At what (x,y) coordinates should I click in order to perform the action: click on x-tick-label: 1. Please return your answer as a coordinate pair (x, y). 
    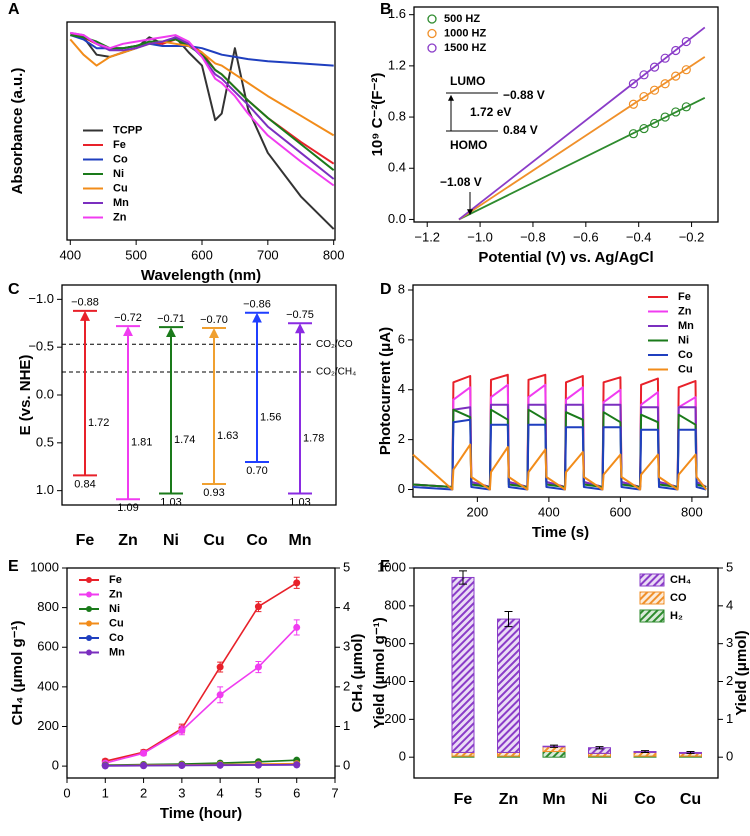
    Looking at the image, I should click on (105, 792).